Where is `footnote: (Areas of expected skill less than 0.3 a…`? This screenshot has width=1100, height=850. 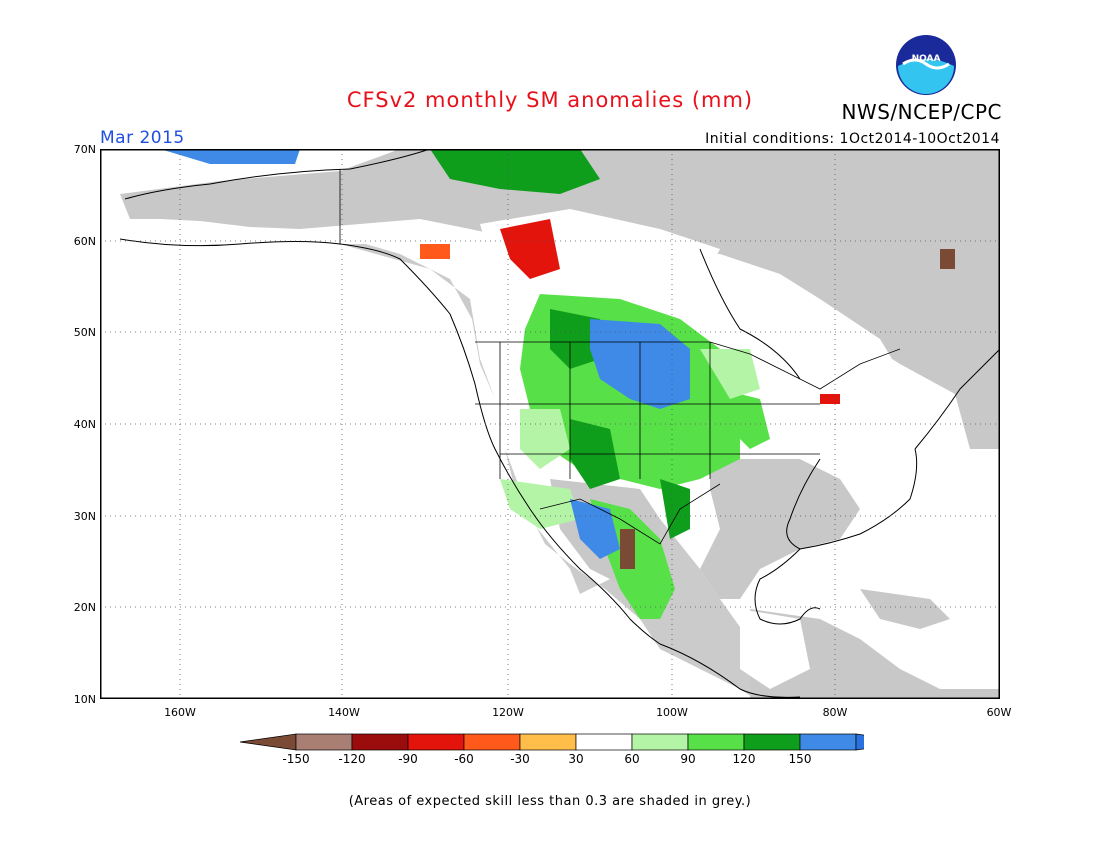
footnote: (Areas of expected skill less than 0.3 a… is located at coordinates (550, 801).